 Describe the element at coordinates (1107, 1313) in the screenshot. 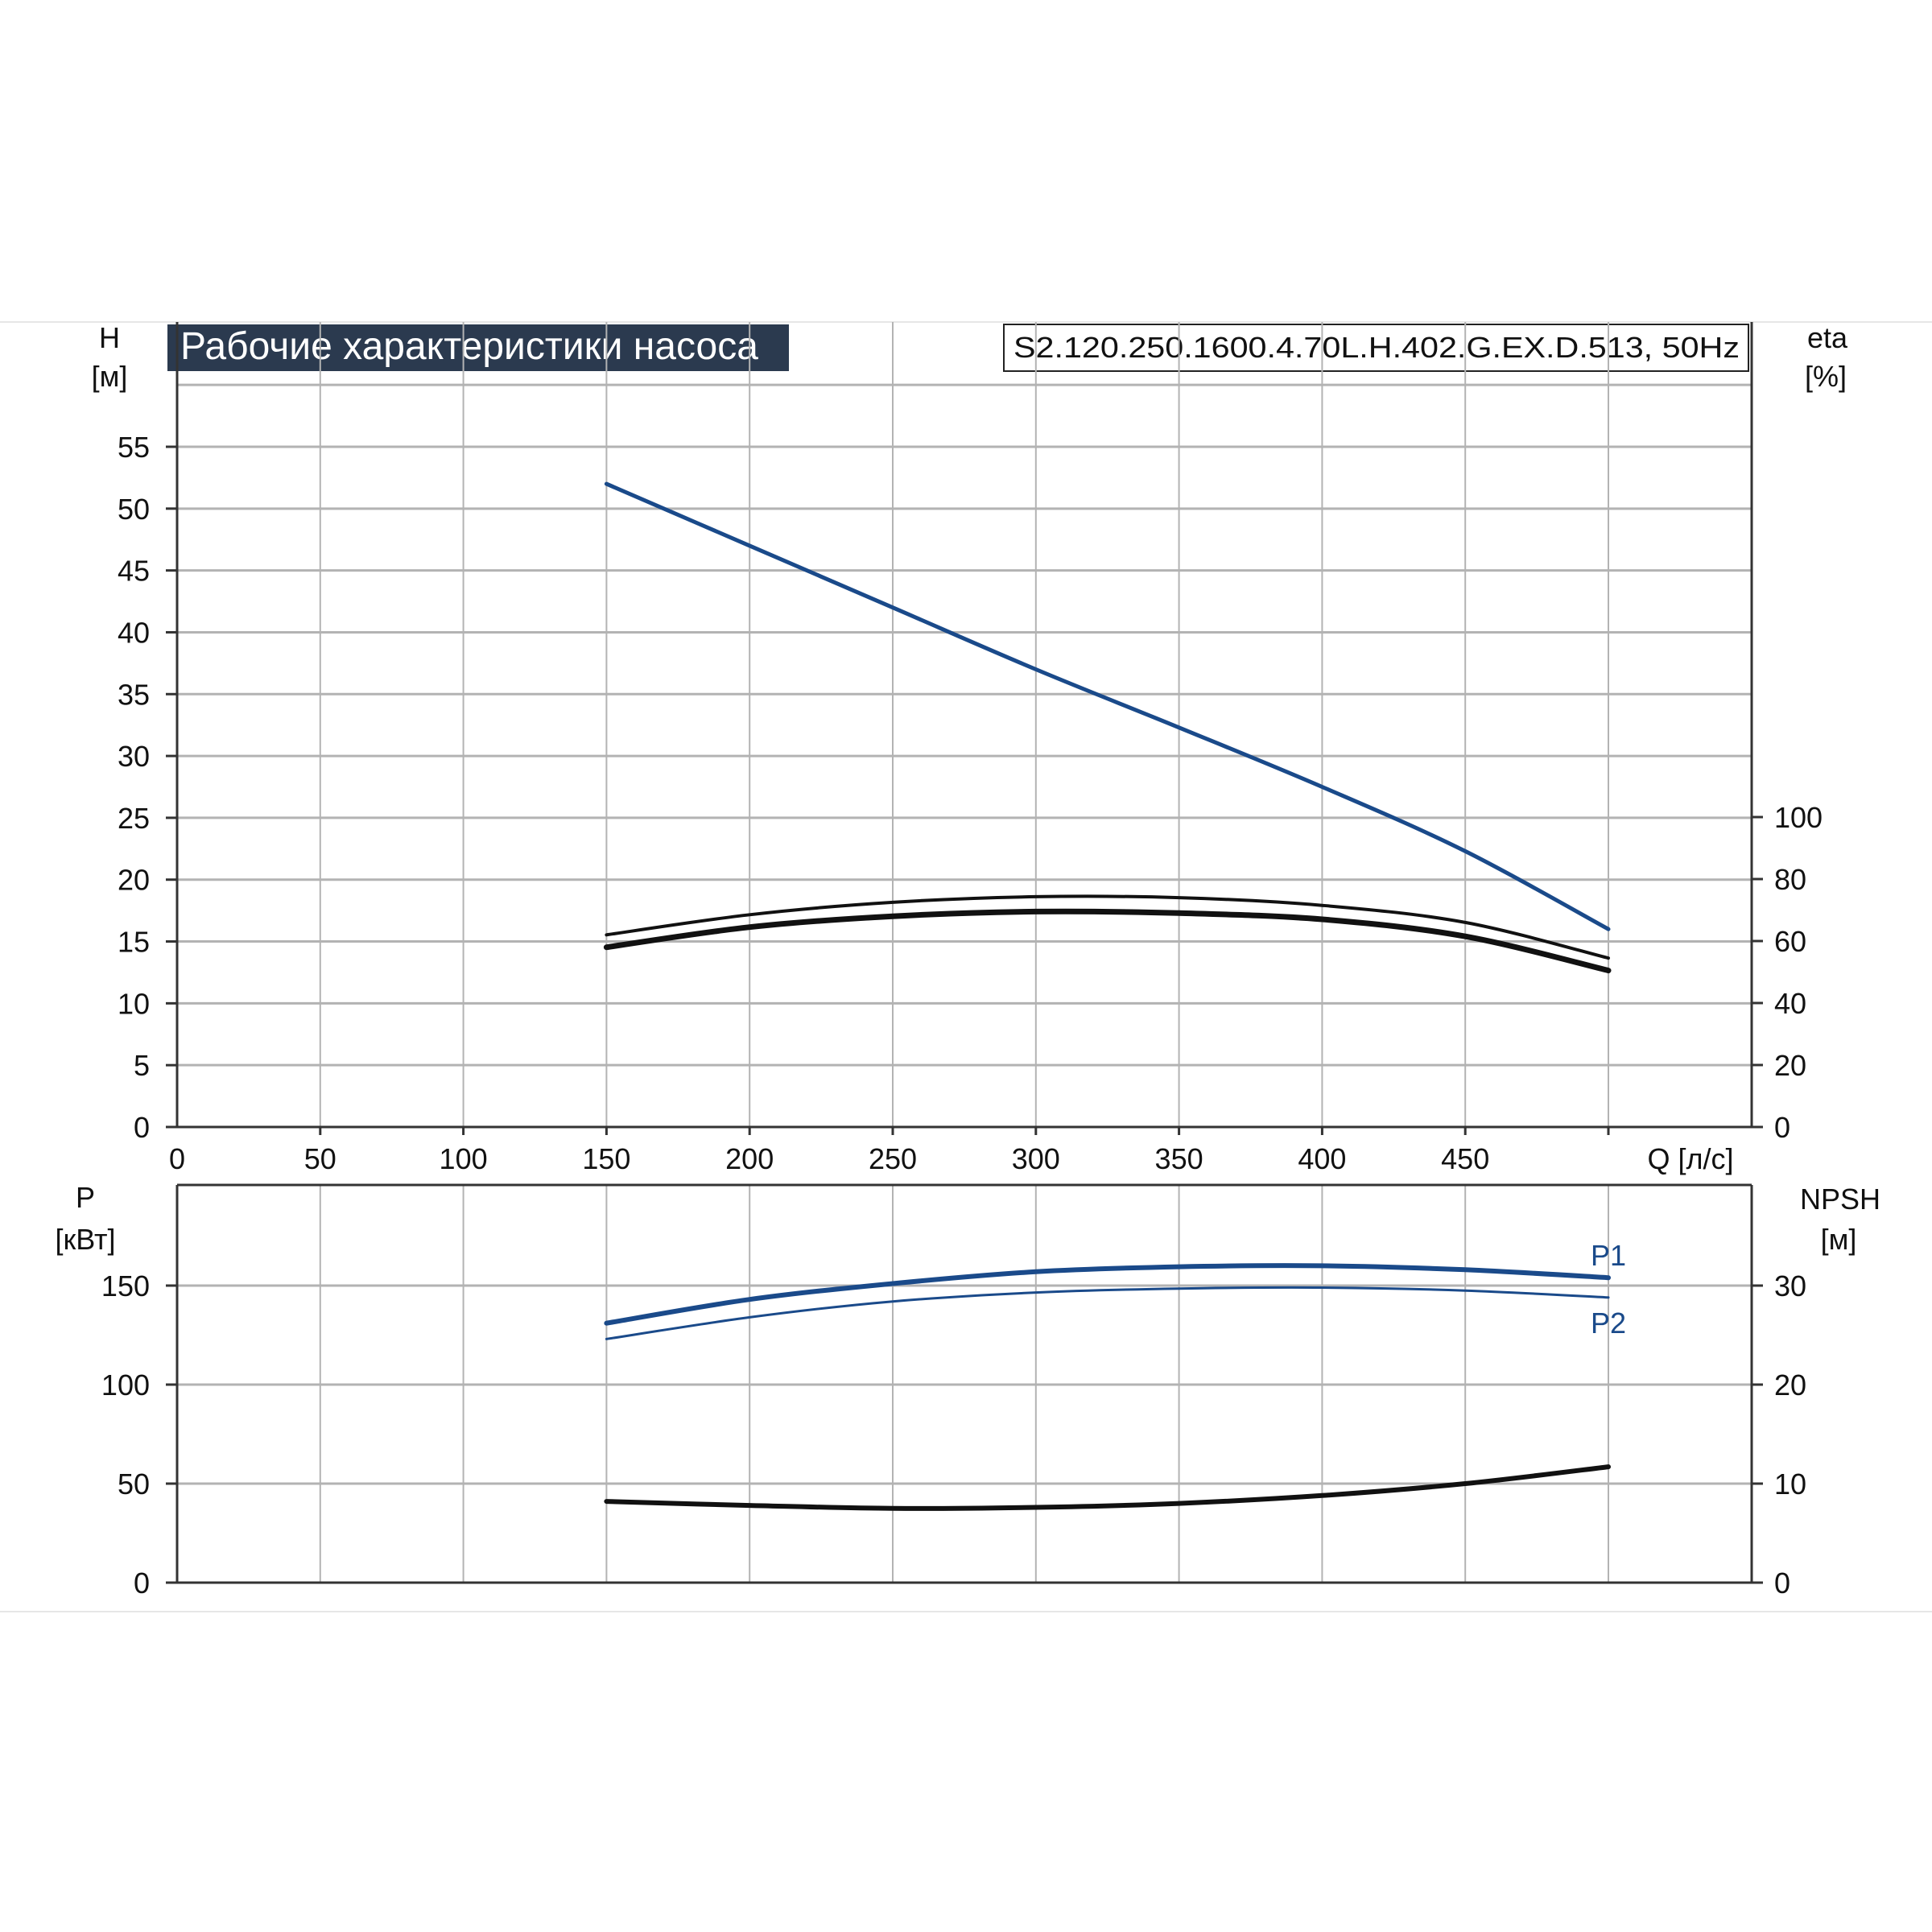

I see `p2-power-curve` at that location.